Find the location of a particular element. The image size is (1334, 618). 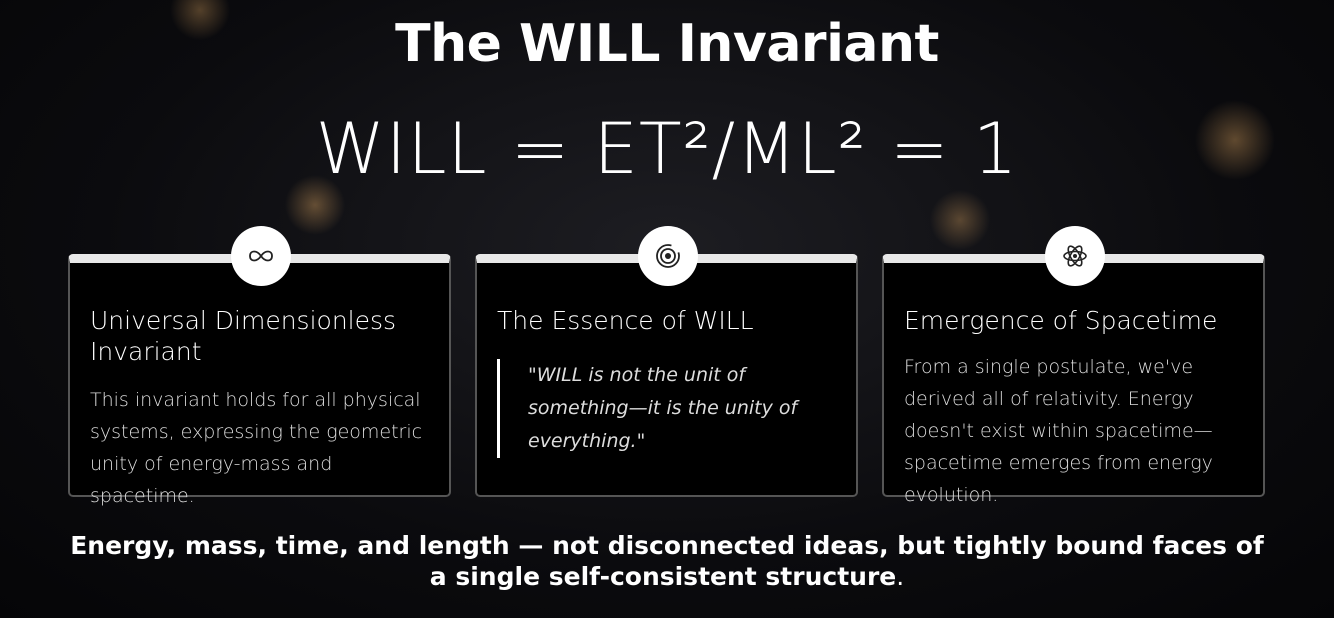

title: The WILL Invariant is located at coordinates (667, 44).